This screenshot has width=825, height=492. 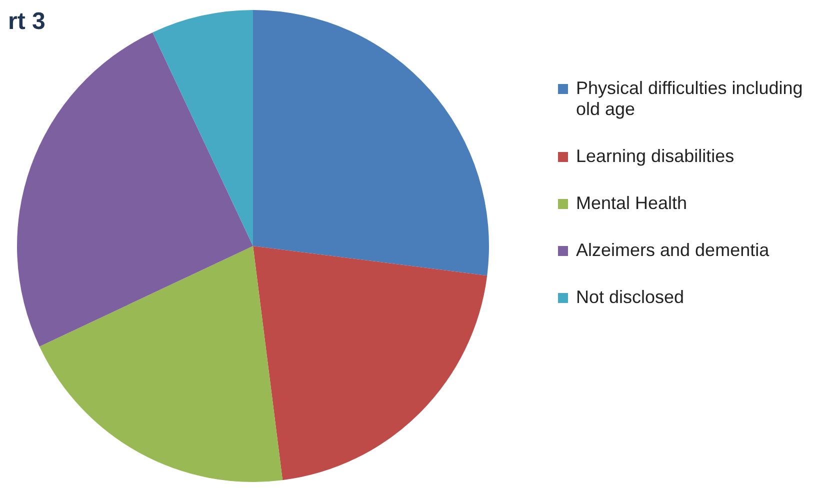 What do you see at coordinates (27, 22) in the screenshot?
I see `chart-title: rt 3` at bounding box center [27, 22].